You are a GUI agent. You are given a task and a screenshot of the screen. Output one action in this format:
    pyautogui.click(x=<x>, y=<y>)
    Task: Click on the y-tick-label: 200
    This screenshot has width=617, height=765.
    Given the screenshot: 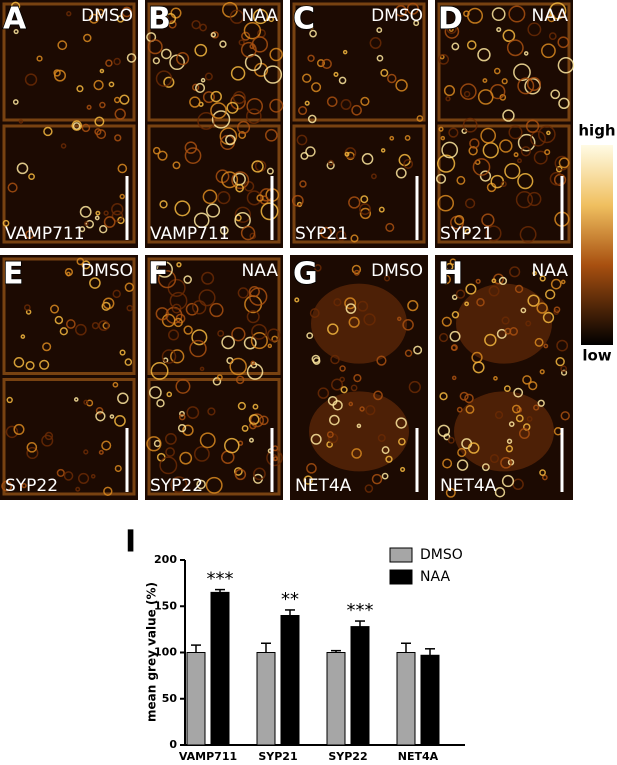 What is the action you would take?
    pyautogui.click(x=165, y=559)
    